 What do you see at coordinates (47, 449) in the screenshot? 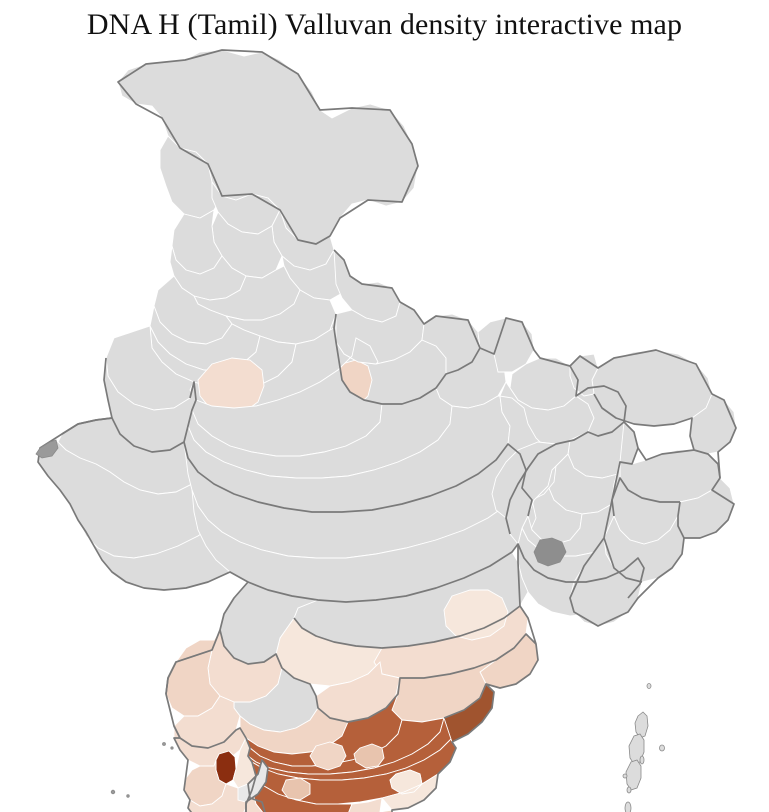
I see `kutch-coastal-shape` at bounding box center [47, 449].